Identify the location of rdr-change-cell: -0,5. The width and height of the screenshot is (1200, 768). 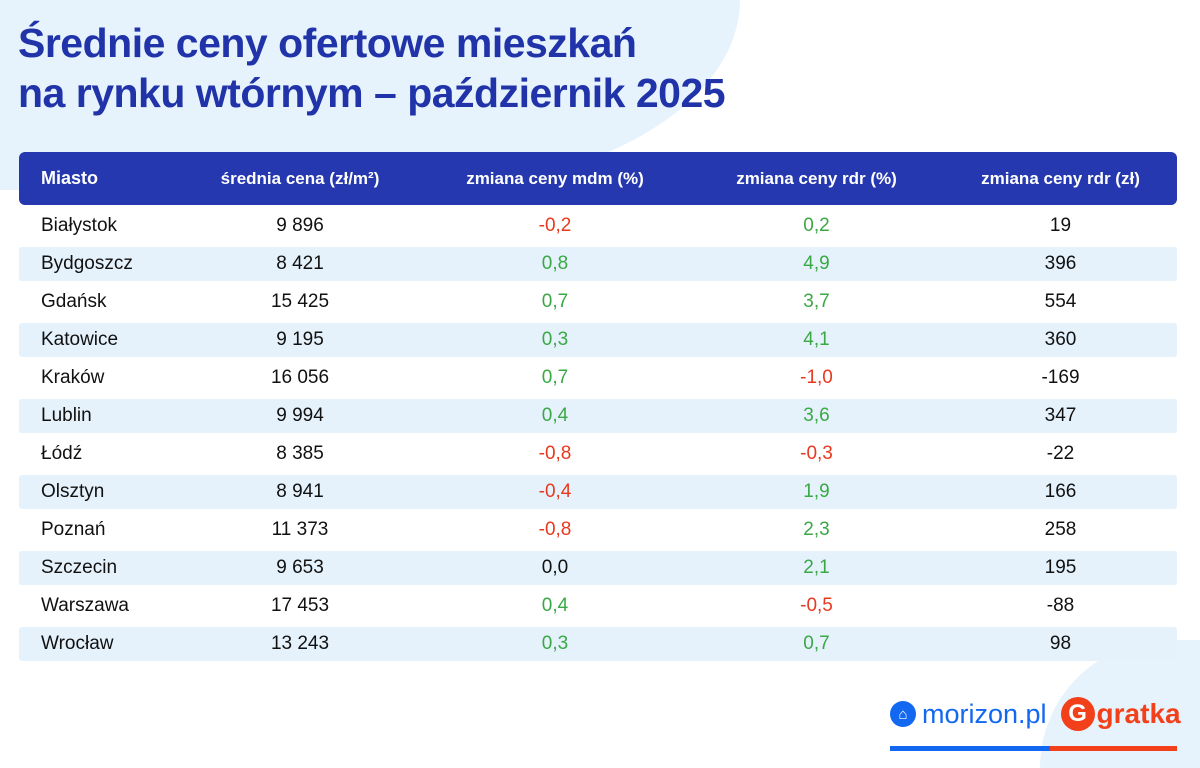
(816, 605).